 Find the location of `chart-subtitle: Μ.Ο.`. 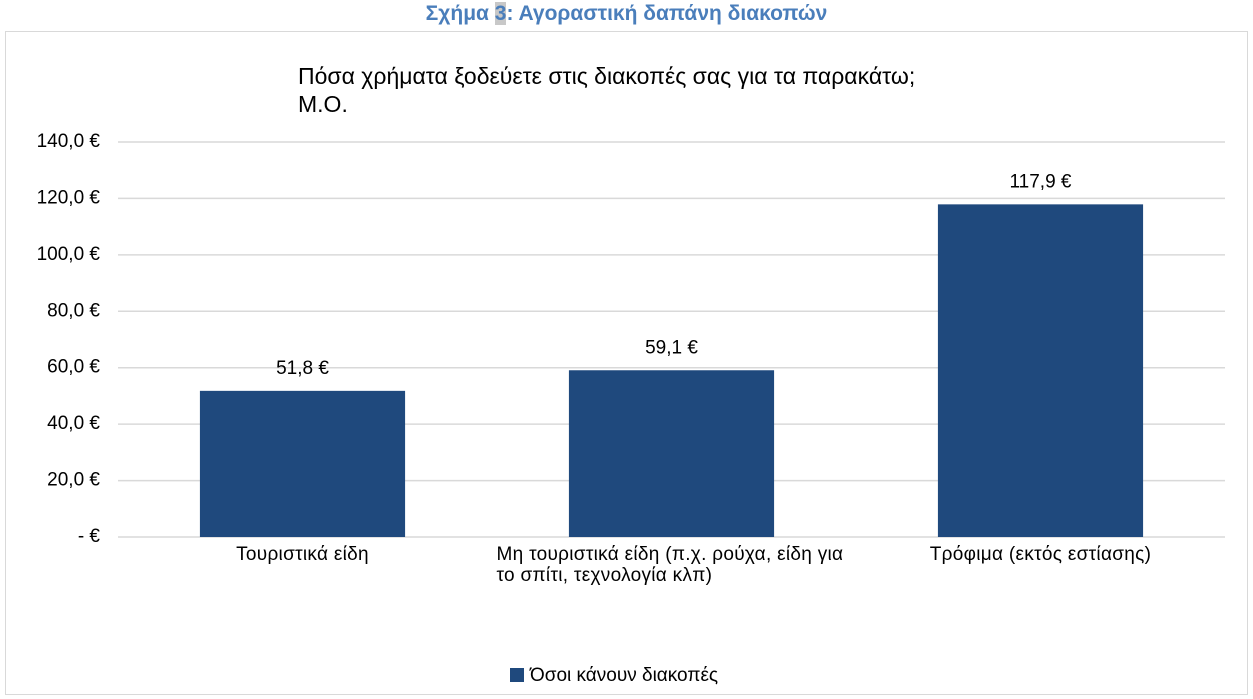

chart-subtitle: Μ.Ο. is located at coordinates (323, 104).